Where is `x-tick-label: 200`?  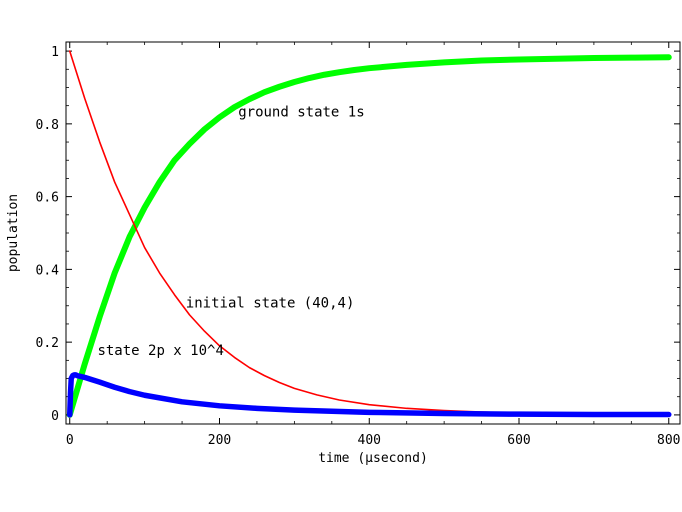 x-tick-label: 200 is located at coordinates (219, 440).